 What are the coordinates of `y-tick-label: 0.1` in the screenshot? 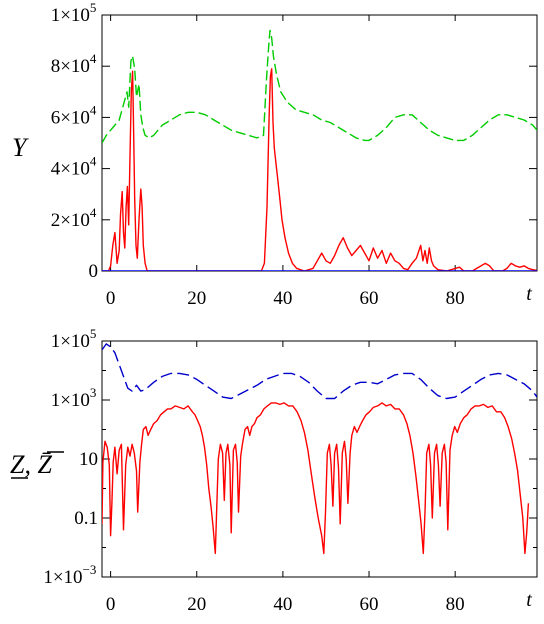 It's located at (86, 518).